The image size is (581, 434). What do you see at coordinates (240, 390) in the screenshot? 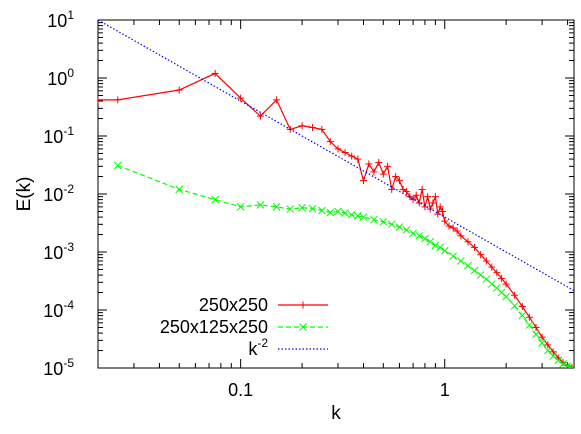
I see `x-tick-label: 0.1` at bounding box center [240, 390].